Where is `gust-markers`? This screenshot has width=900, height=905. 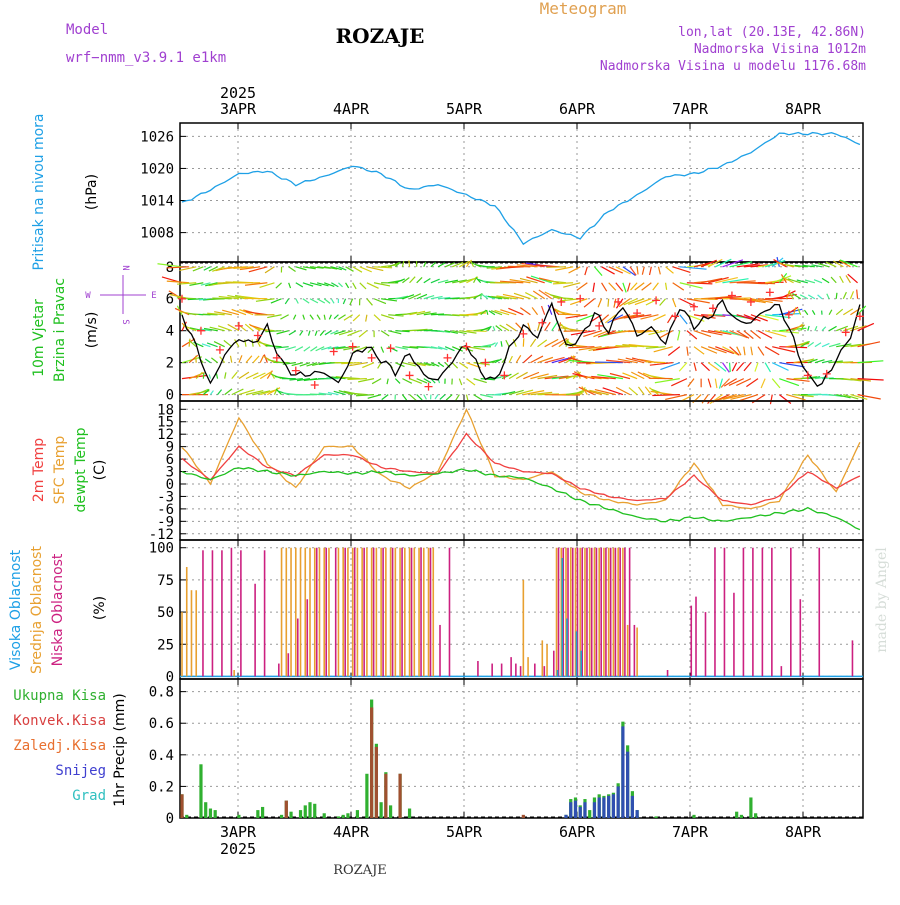
gust-markers is located at coordinates (521, 339).